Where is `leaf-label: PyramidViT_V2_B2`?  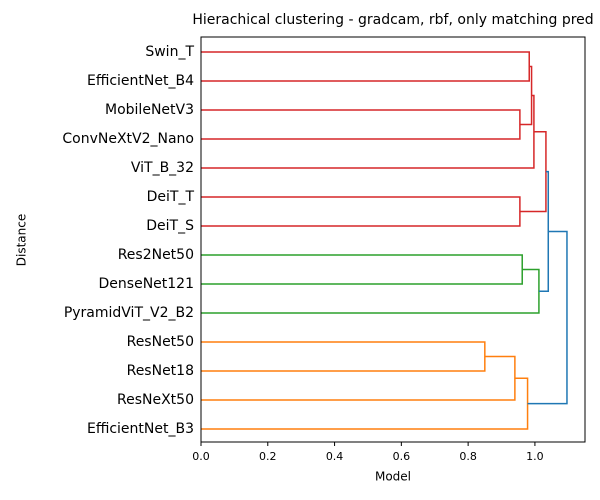 leaf-label: PyramidViT_V2_B2 is located at coordinates (129, 313).